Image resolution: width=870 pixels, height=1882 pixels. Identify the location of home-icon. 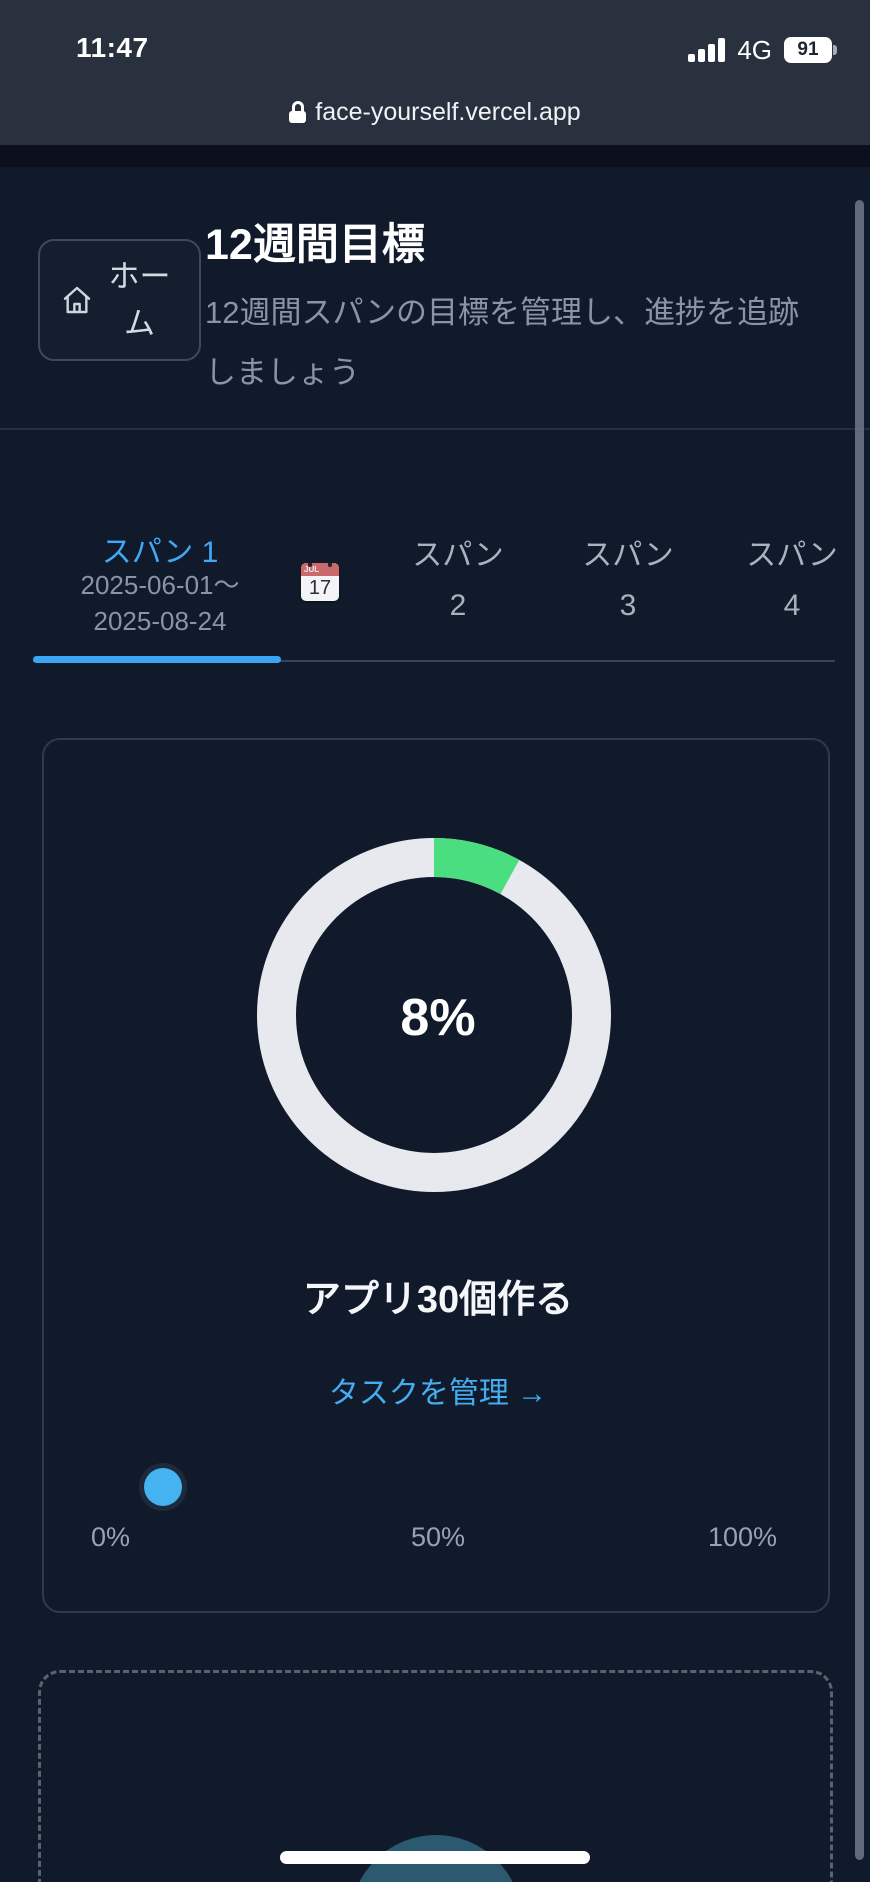
(76, 300).